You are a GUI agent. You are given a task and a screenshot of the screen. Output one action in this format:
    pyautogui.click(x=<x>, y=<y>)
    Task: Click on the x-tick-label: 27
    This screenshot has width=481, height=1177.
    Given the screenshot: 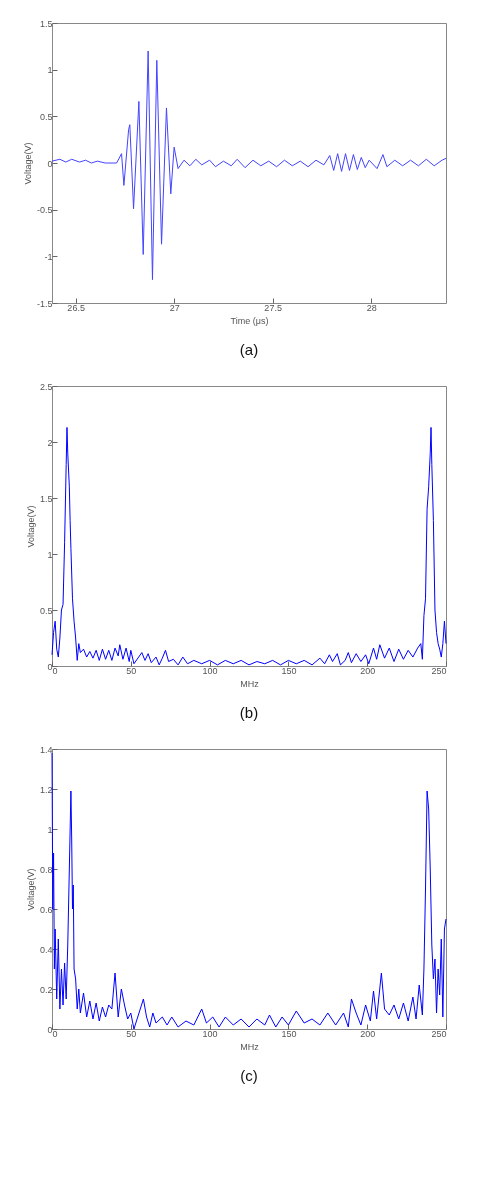 What is the action you would take?
    pyautogui.click(x=174, y=307)
    